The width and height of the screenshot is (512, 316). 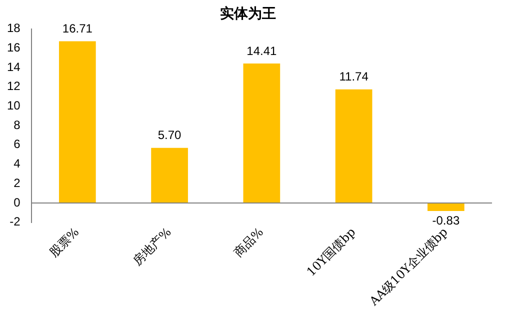 I want to click on y-tick-label: 16, so click(x=13, y=47).